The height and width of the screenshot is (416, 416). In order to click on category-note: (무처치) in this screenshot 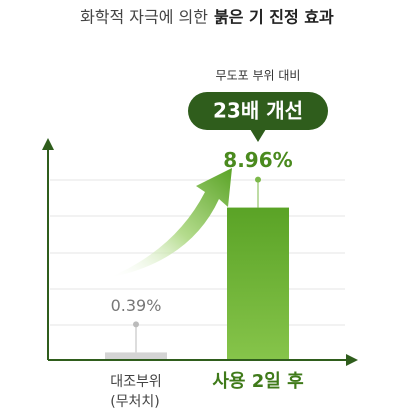, I will do `click(135, 402)`.